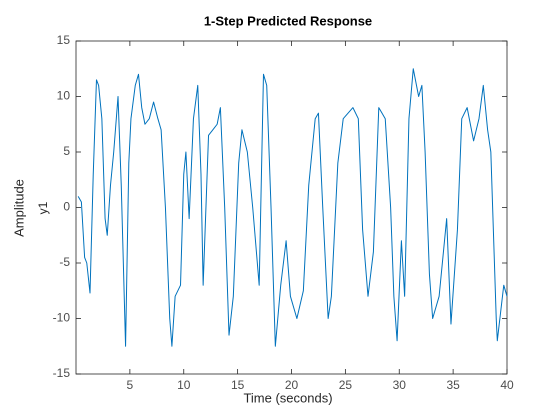 The width and height of the screenshot is (560, 420). I want to click on x-tick-label: 35, so click(453, 385).